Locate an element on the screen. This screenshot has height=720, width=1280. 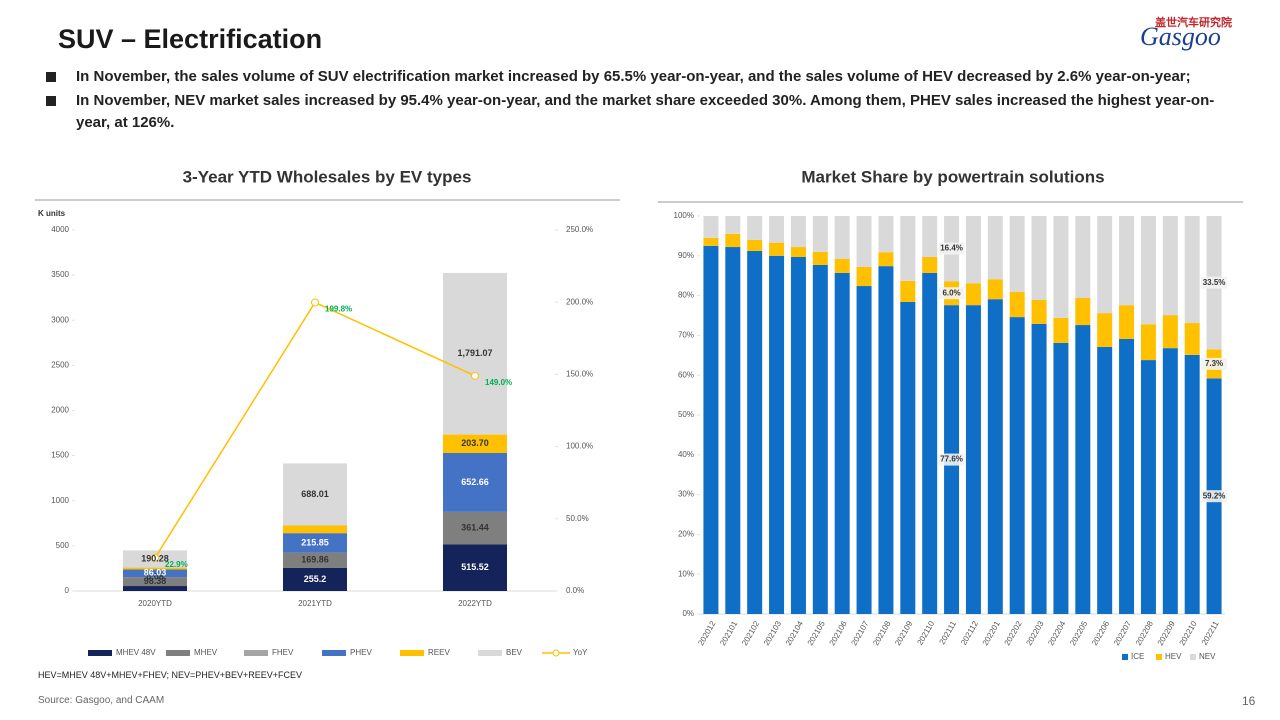
x-tick-label: 202111 is located at coordinates (948, 632).